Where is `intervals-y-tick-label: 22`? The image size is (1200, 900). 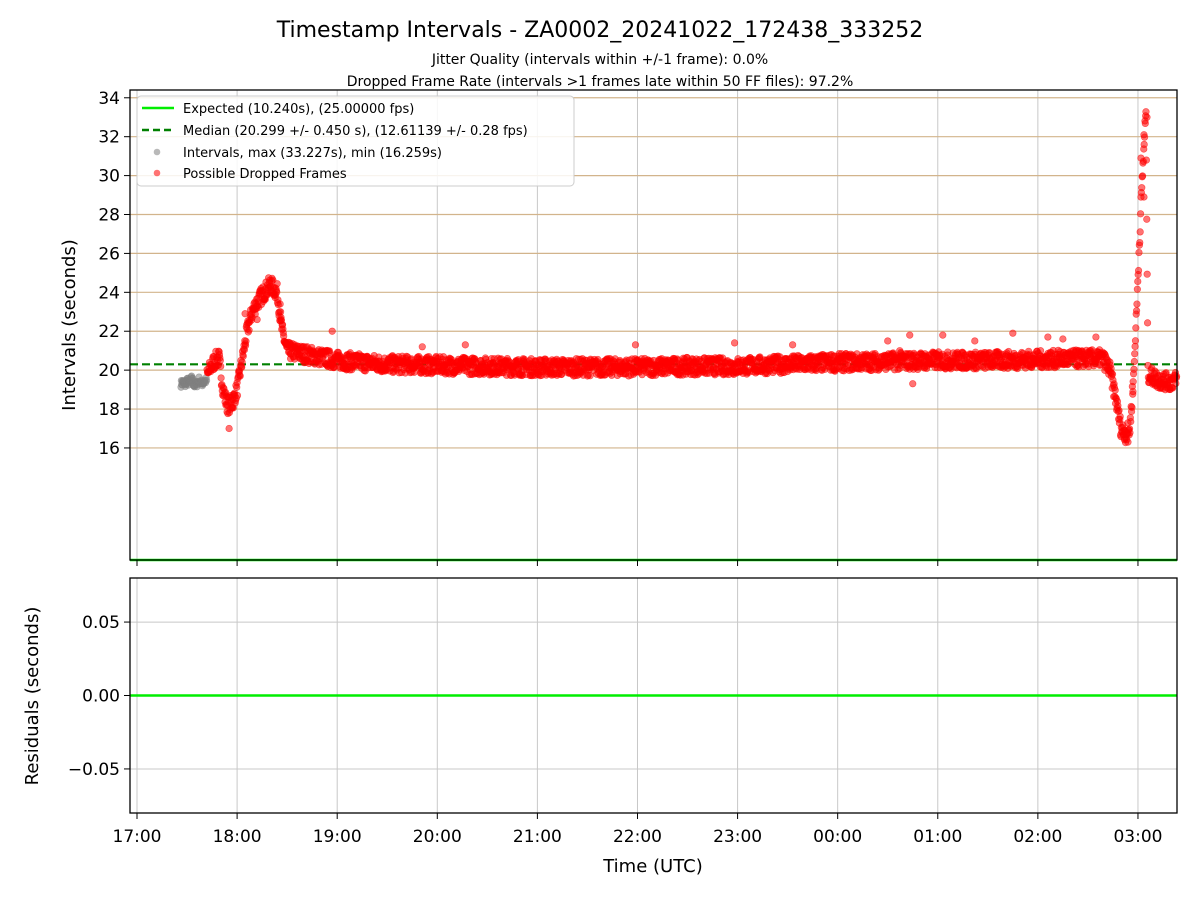
intervals-y-tick-label: 22 is located at coordinates (109, 332).